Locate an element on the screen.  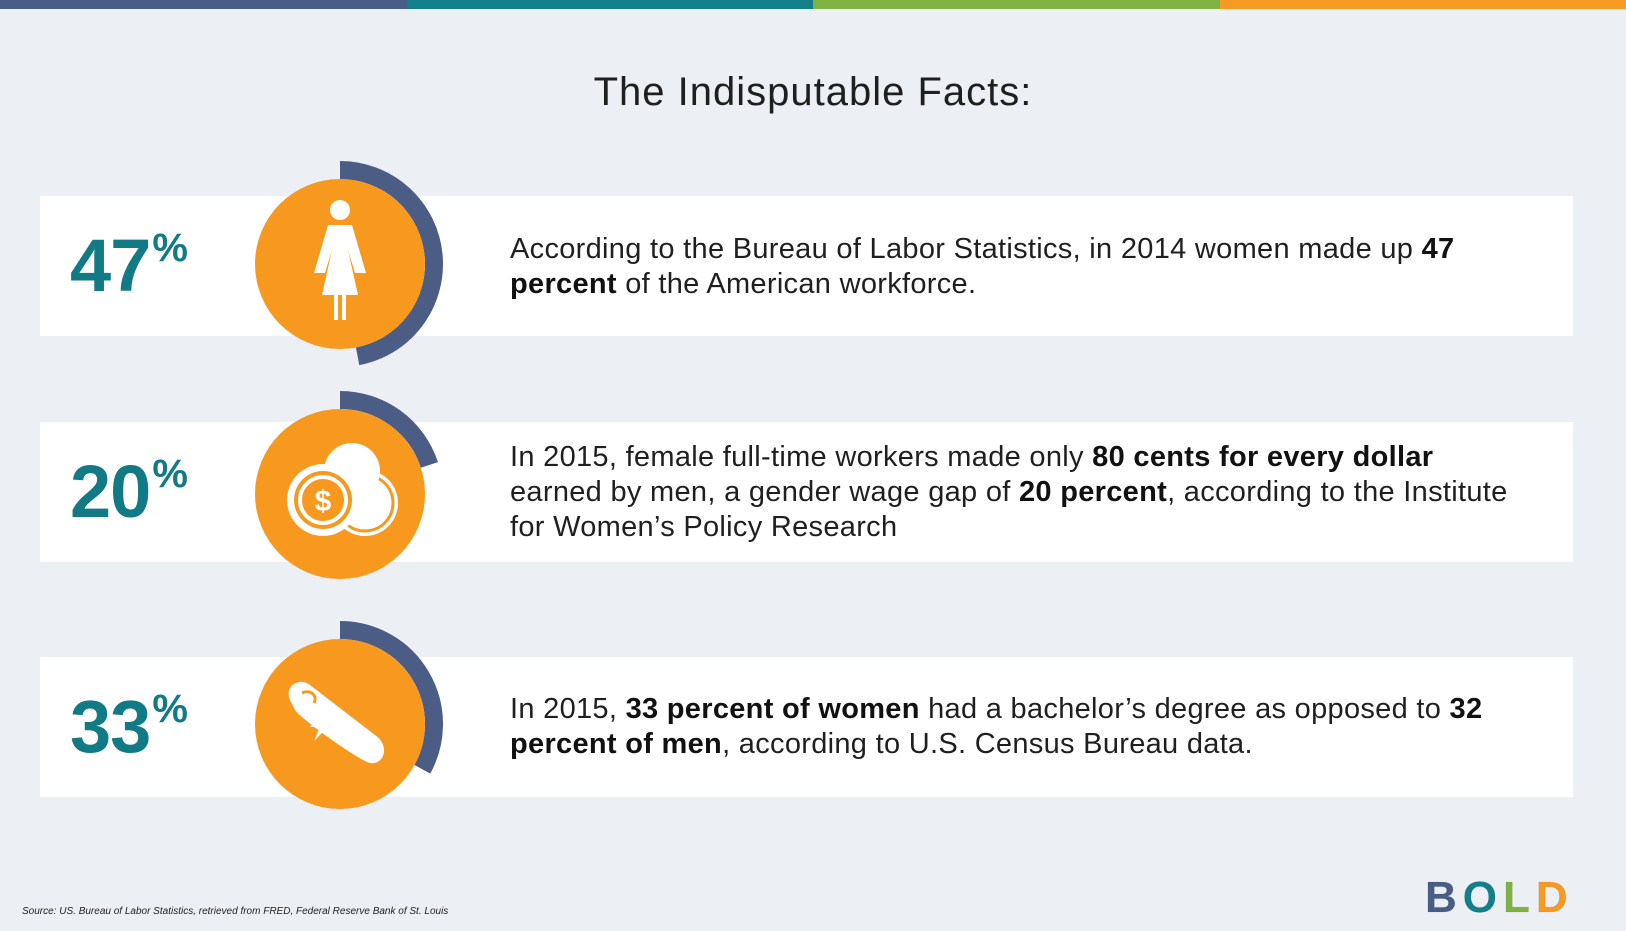
fact-icon-circle: $ is located at coordinates (350, 495).